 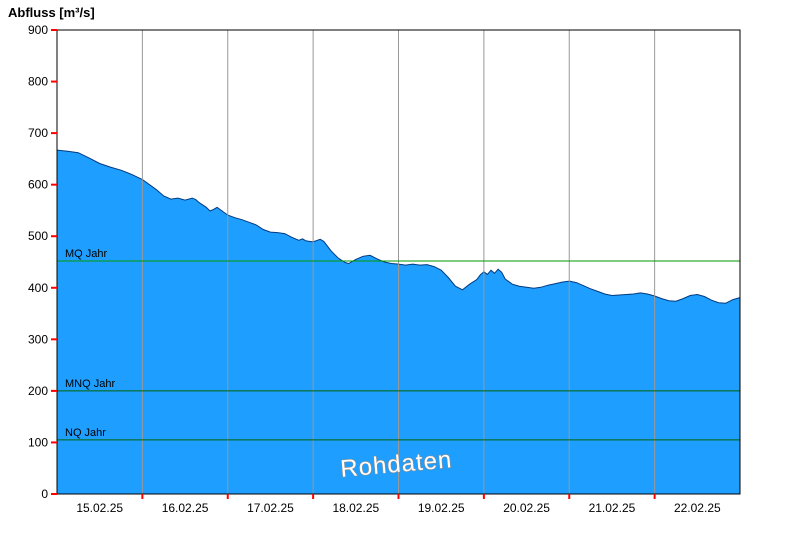 I want to click on y-axis-label: 400, so click(x=38, y=288).